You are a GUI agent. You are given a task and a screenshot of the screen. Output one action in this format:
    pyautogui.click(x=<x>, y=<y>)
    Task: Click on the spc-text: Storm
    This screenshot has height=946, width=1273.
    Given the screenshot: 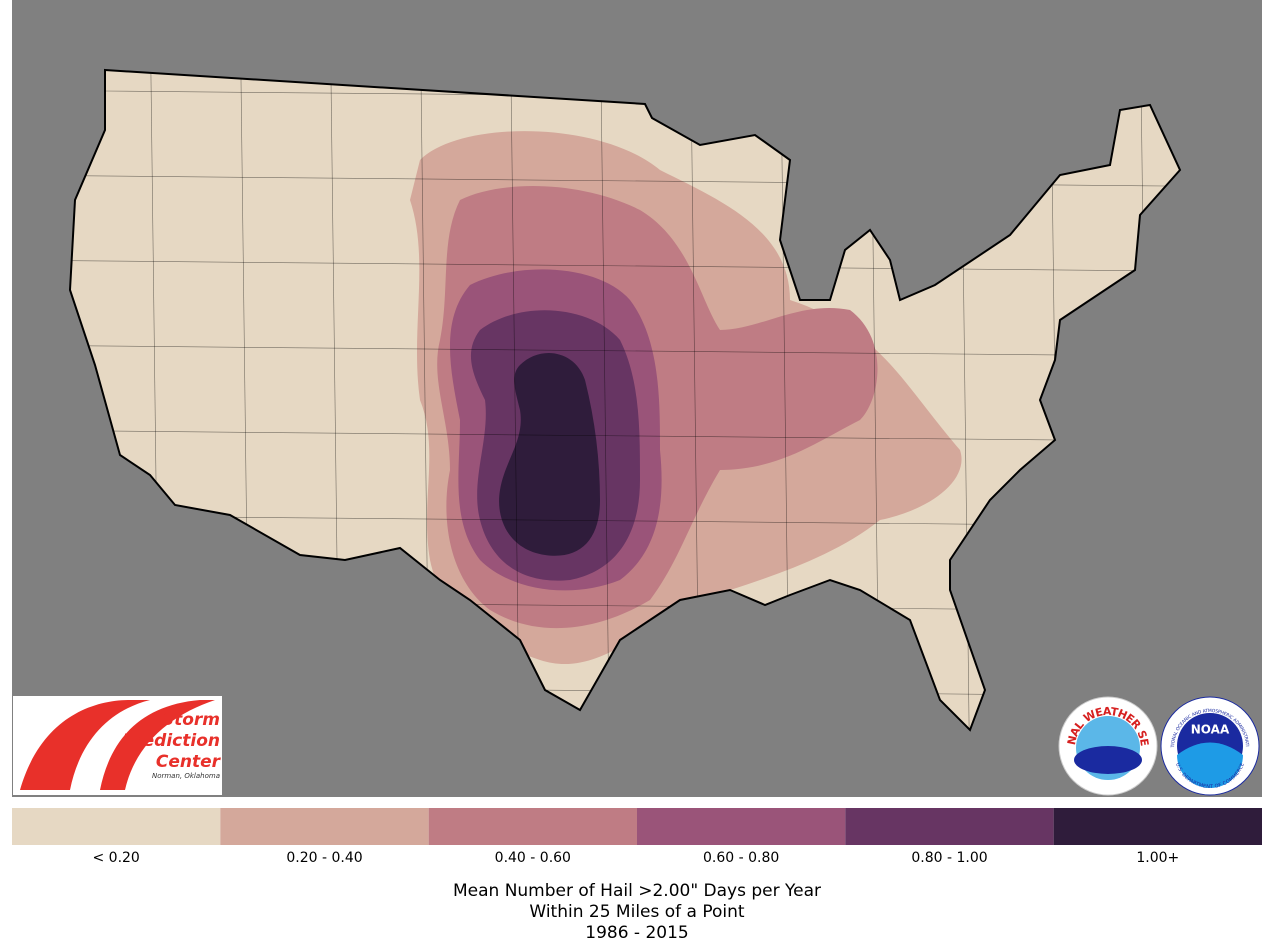 What is the action you would take?
    pyautogui.click(x=191, y=720)
    